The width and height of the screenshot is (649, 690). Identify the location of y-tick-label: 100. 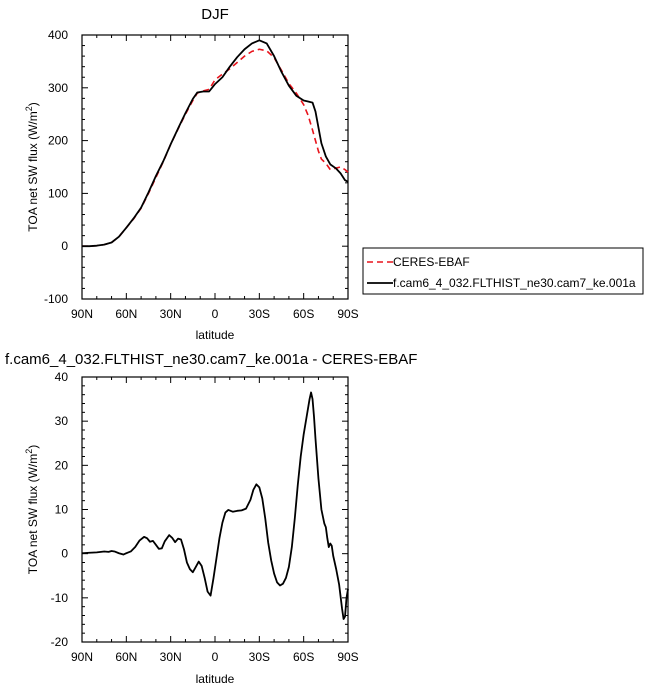
(58, 193).